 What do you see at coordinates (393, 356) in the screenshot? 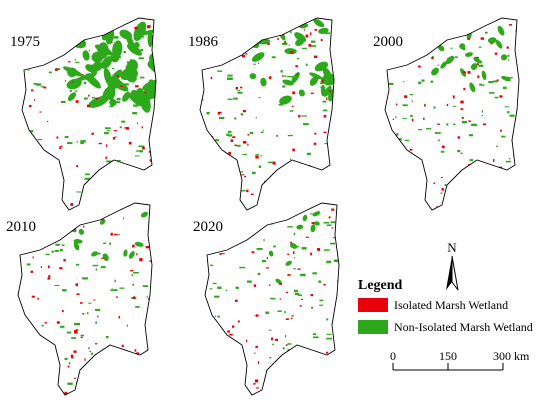
I see `scale-label: 0` at bounding box center [393, 356].